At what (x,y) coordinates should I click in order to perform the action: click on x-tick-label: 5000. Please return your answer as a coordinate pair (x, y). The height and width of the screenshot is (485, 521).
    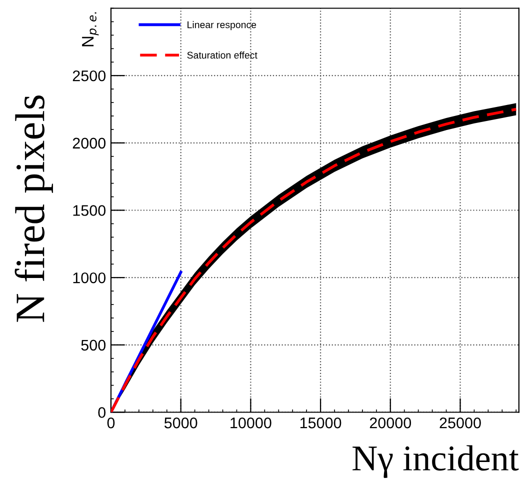
    Looking at the image, I should click on (181, 423).